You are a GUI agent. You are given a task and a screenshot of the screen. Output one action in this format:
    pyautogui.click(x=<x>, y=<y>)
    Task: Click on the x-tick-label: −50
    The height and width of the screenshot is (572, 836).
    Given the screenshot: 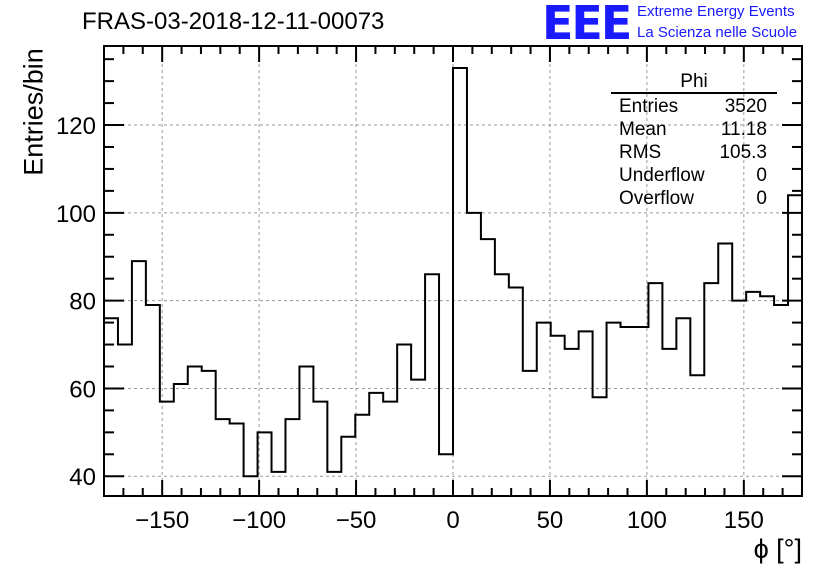 What is the action you would take?
    pyautogui.click(x=356, y=520)
    